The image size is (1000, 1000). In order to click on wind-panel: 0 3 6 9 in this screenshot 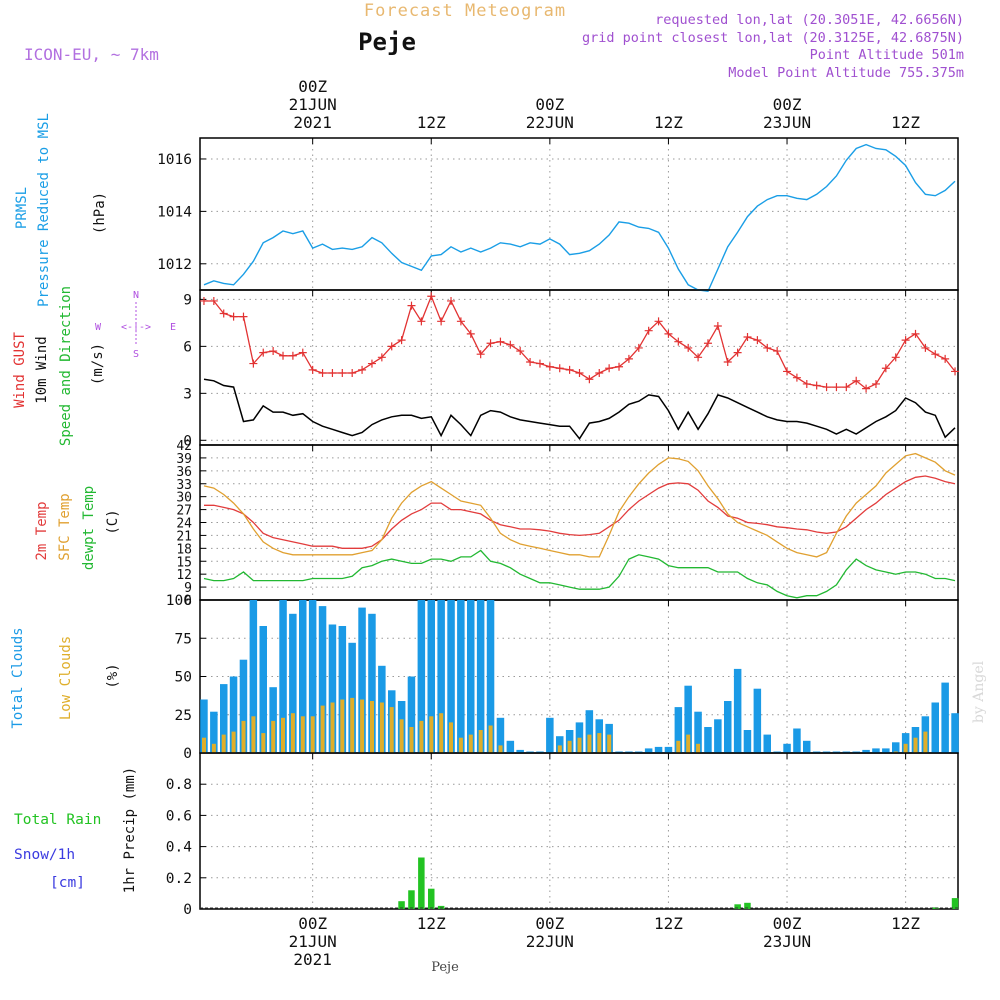, I will do `click(571, 369)`.